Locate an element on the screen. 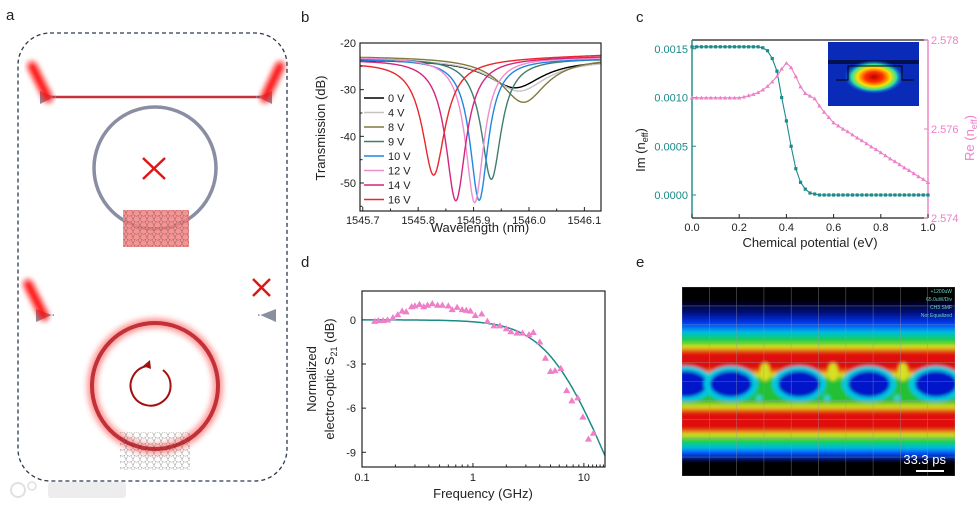 The width and height of the screenshot is (980, 507). y-tick-label: -3 is located at coordinates (351, 365).